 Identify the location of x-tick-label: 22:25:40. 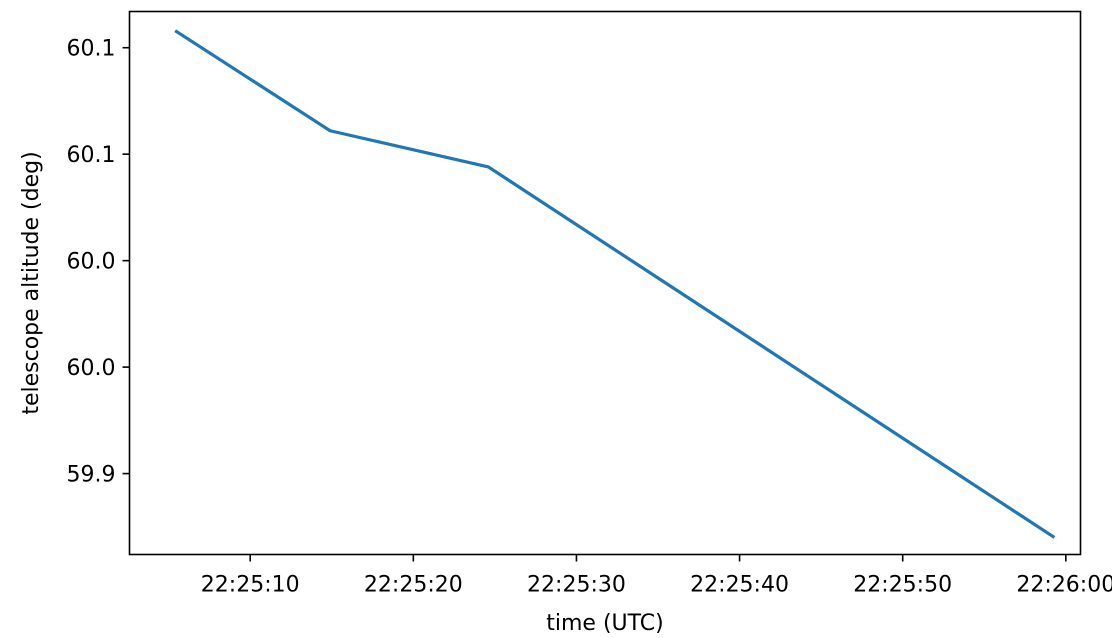
(739, 585).